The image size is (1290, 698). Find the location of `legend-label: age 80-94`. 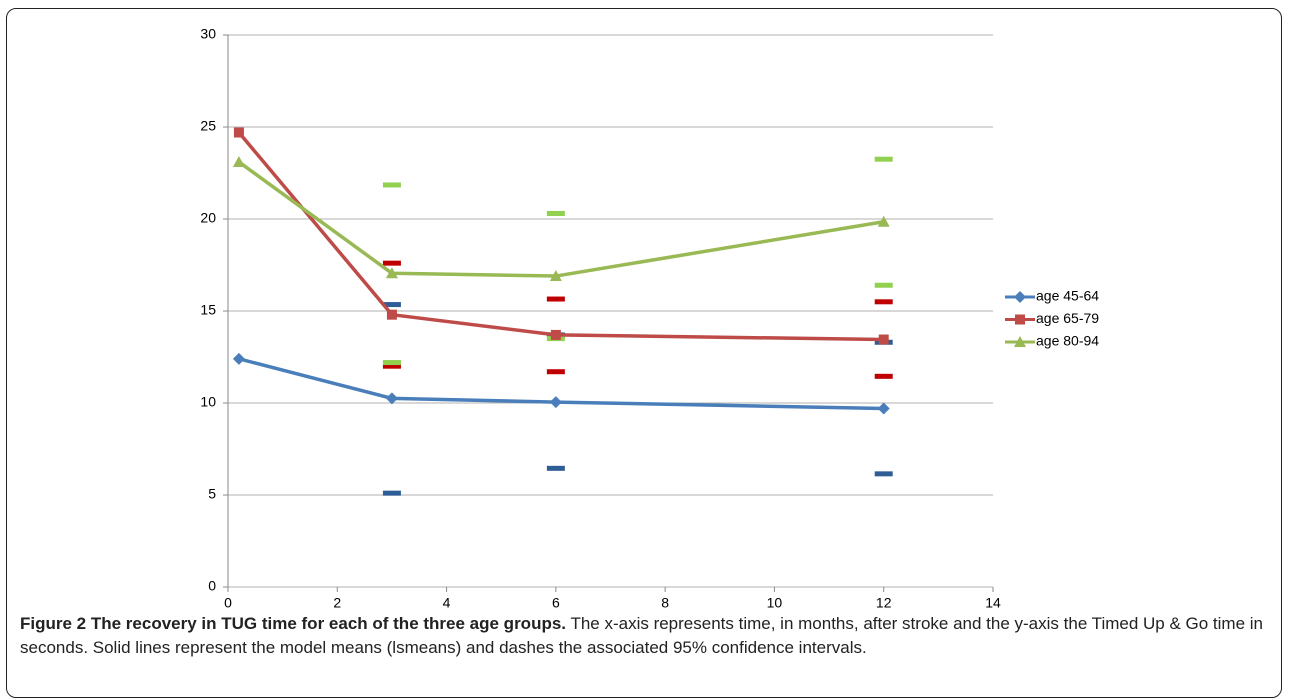

legend-label: age 80-94 is located at coordinates (1067, 341).